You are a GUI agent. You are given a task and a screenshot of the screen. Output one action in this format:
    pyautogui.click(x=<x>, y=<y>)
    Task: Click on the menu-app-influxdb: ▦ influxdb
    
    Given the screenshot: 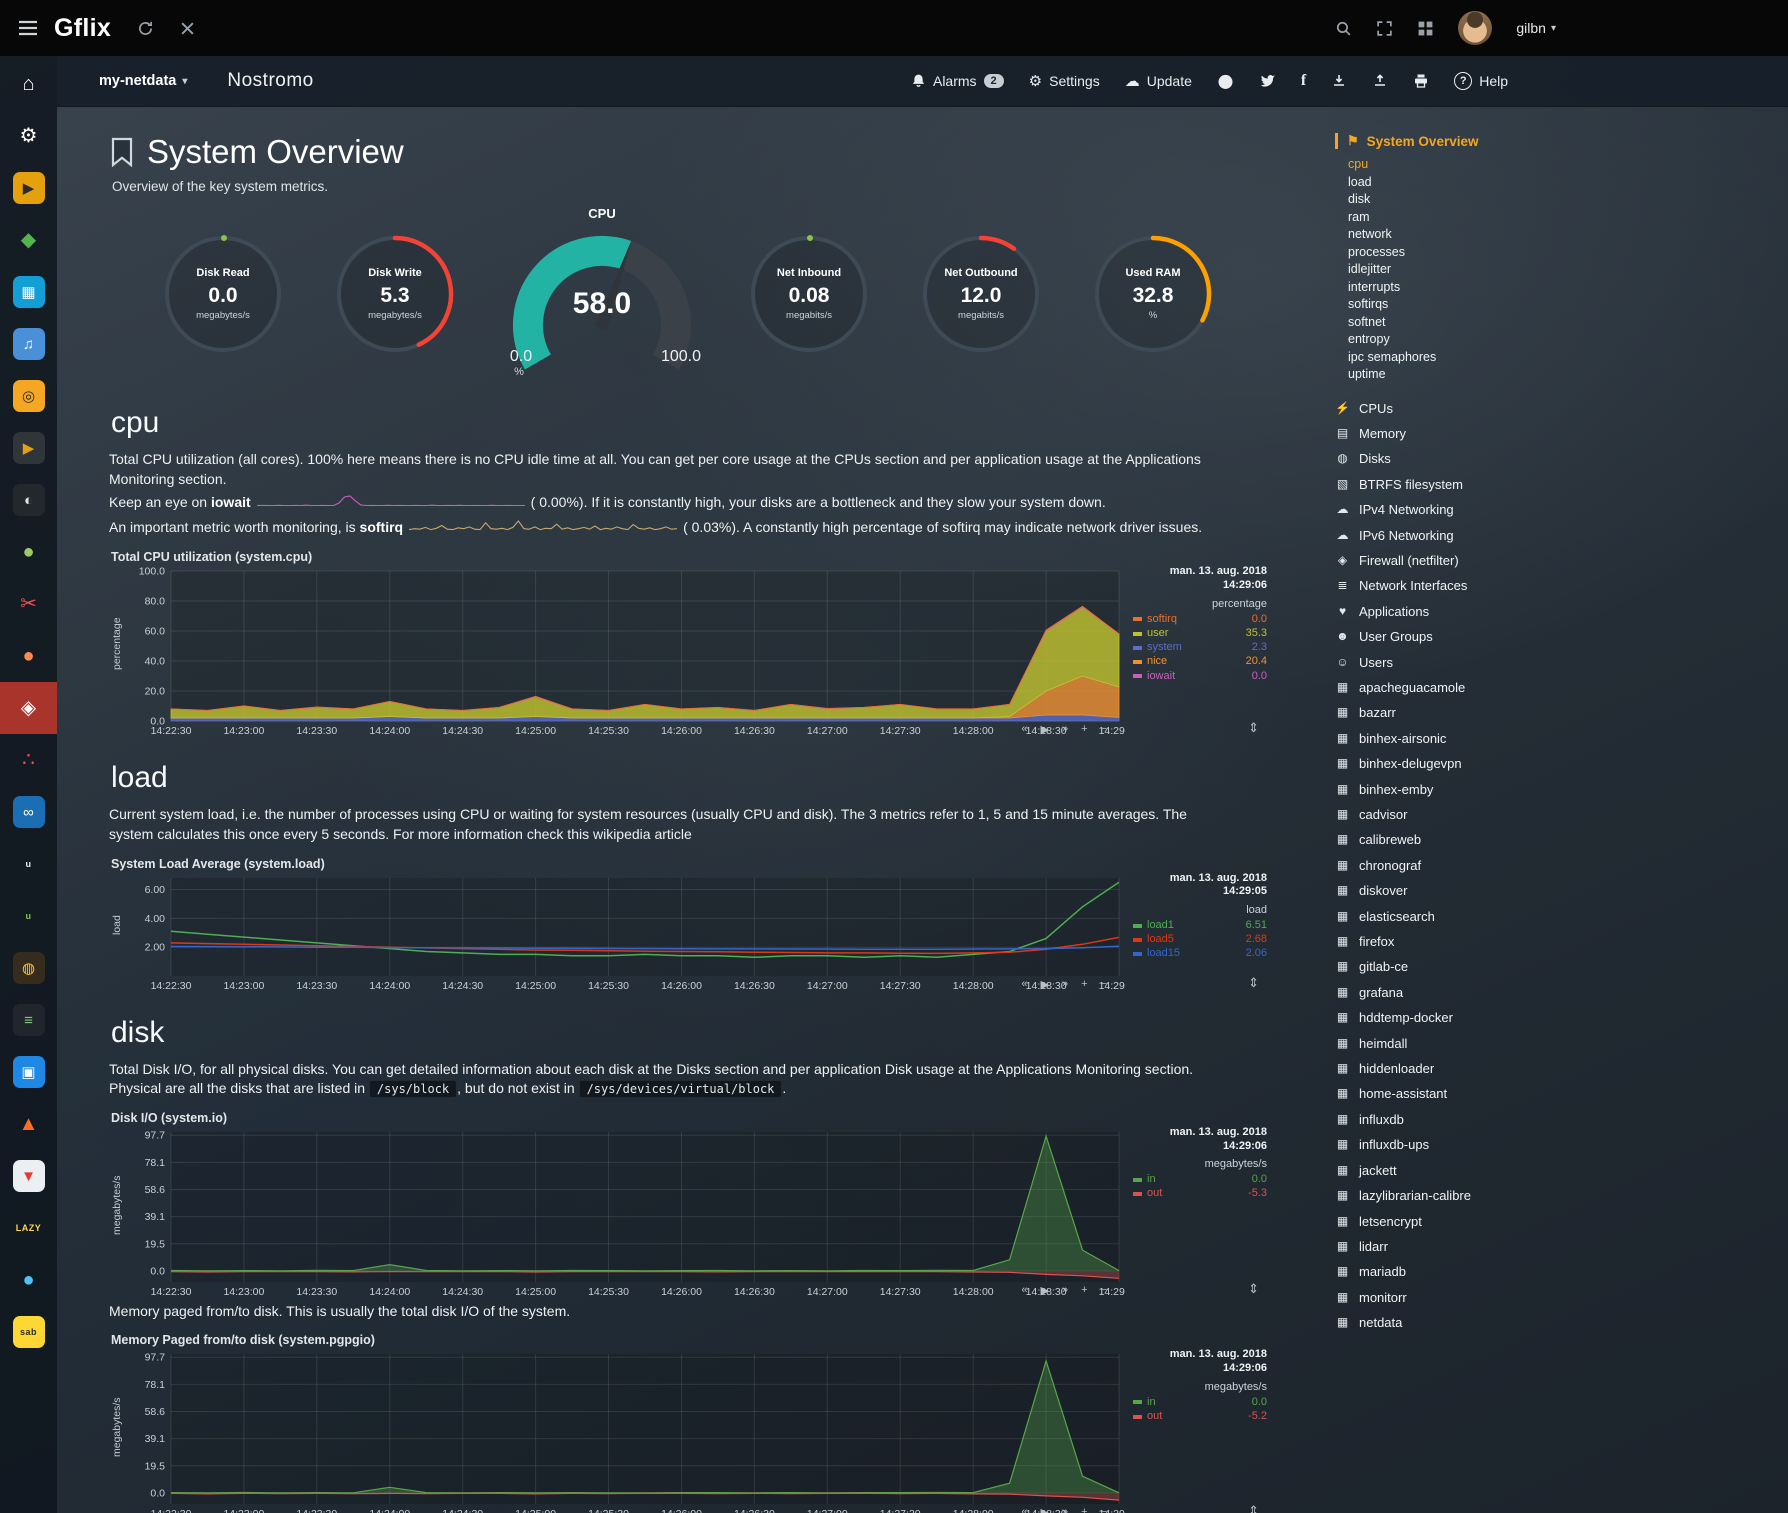 What is the action you would take?
    pyautogui.click(x=1433, y=1119)
    